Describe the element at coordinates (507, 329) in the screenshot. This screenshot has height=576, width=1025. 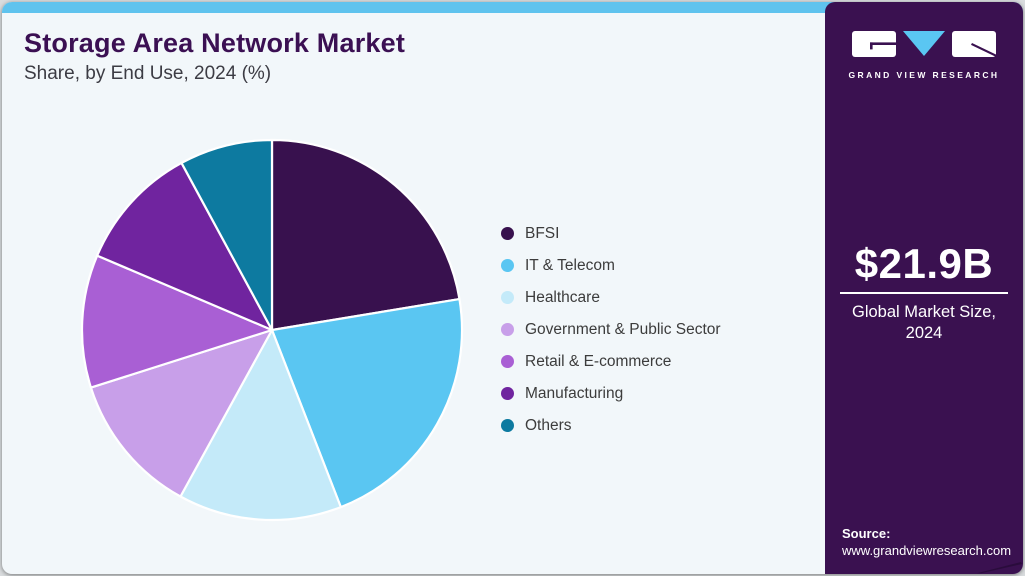
I see `legend-dot-government-public-sector` at that location.